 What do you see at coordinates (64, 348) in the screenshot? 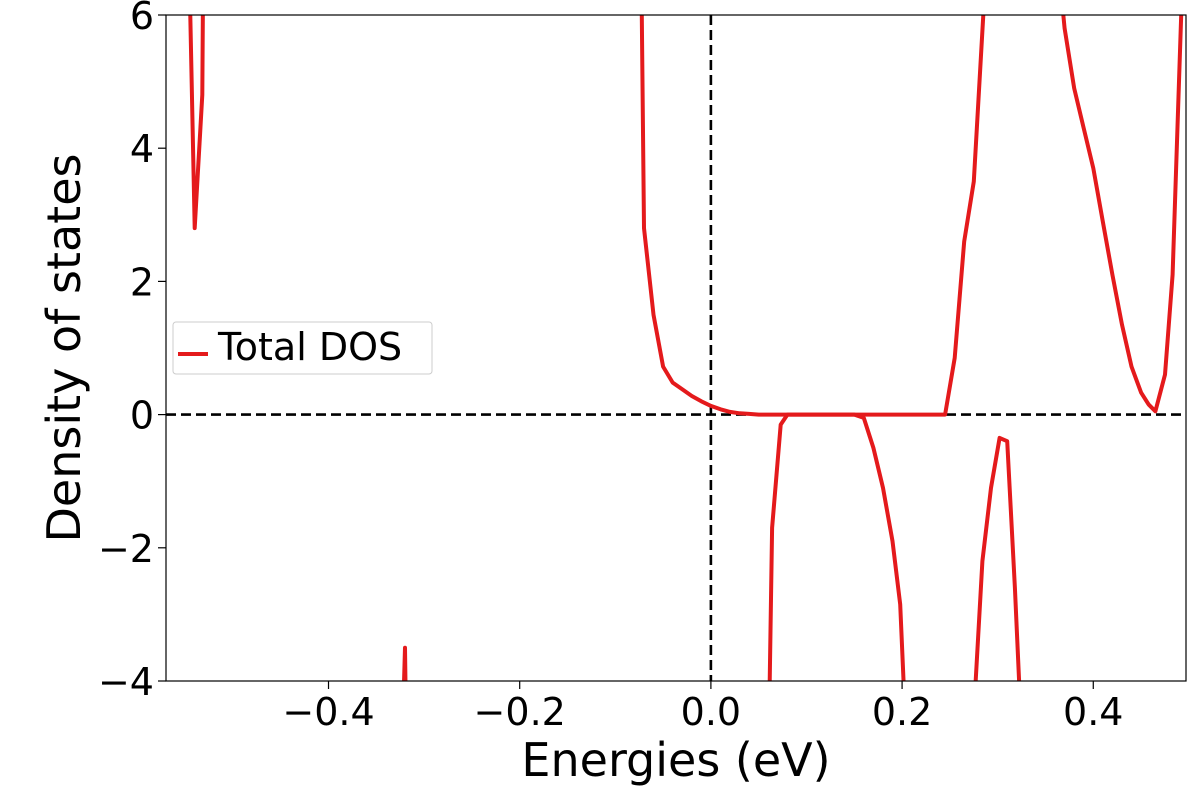
I see `y-axis-label: Density of states` at bounding box center [64, 348].